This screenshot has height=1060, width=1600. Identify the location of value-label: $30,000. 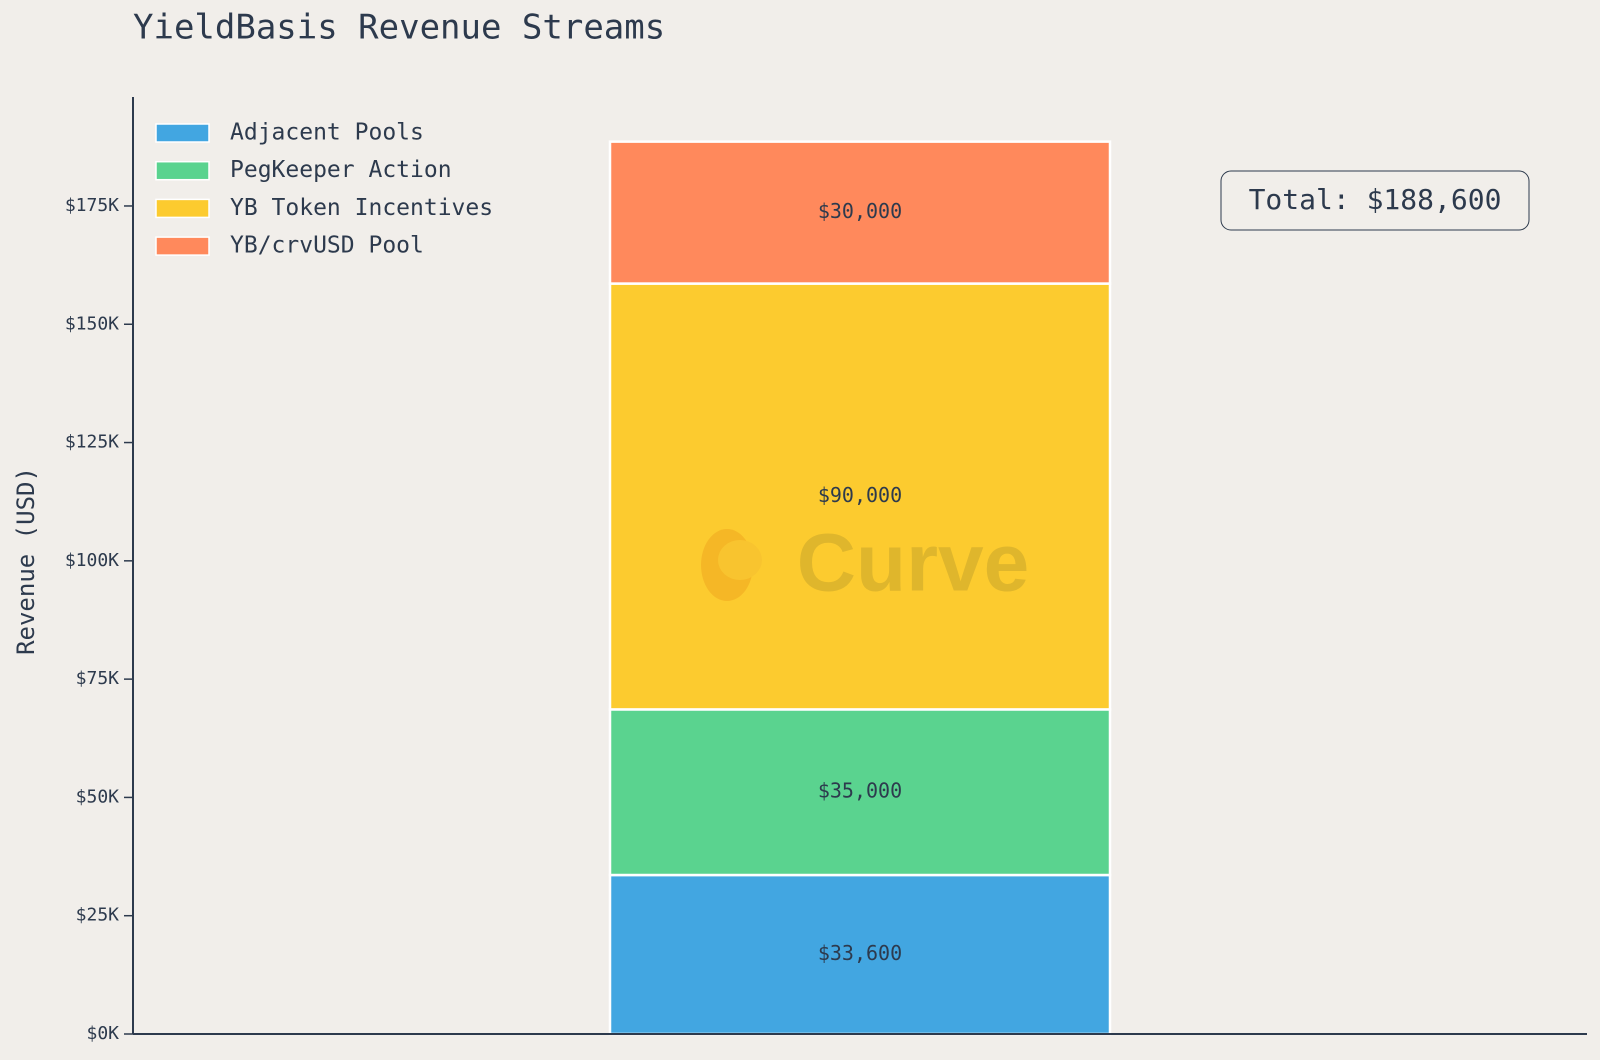
(860, 211).